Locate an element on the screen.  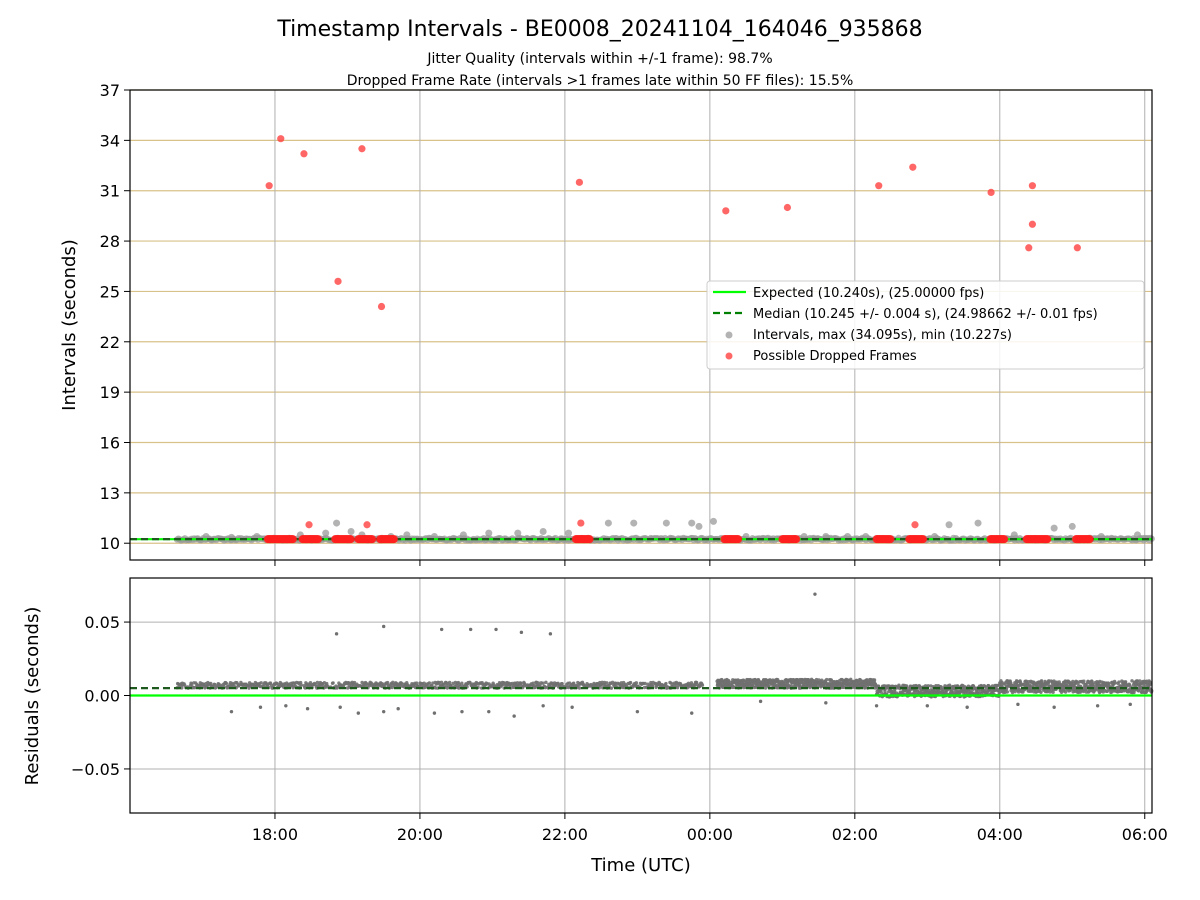
intervals-x-ticks is located at coordinates (710, 563).